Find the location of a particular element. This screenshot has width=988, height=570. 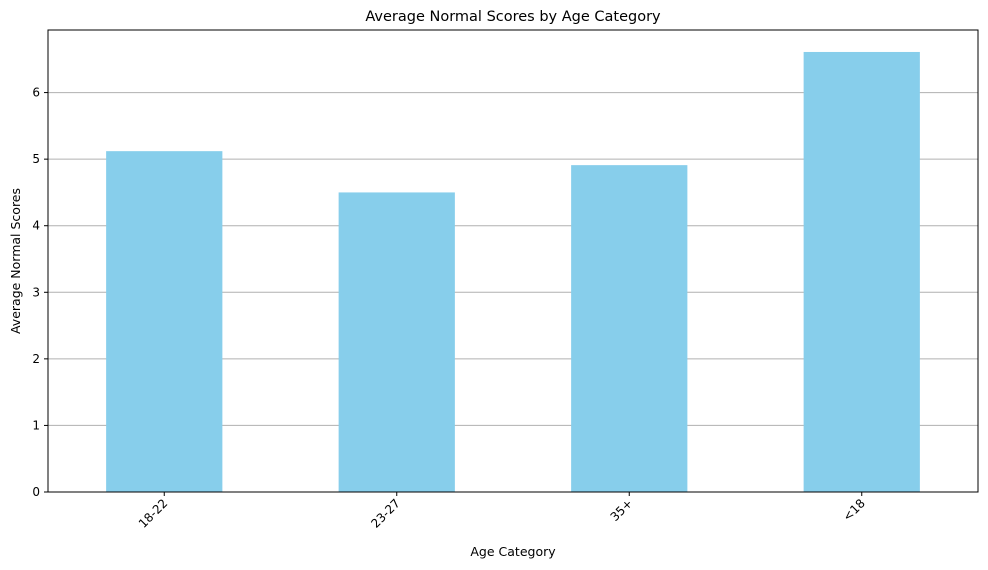

y-axis-ticks: 0 1 2 3 4 5 6 is located at coordinates (40, 292).